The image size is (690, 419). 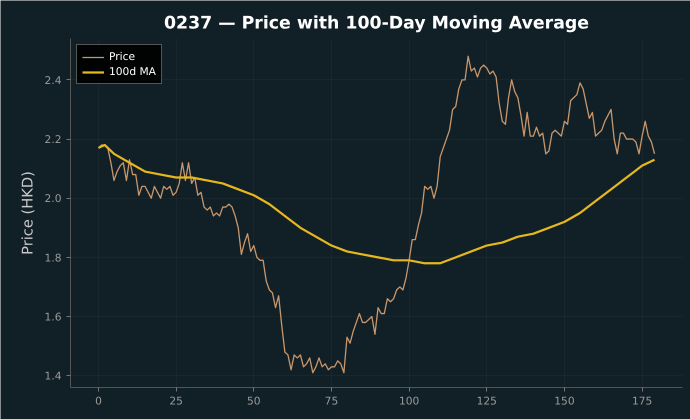 What do you see at coordinates (331, 401) in the screenshot?
I see `x-tick-label: 75` at bounding box center [331, 401].